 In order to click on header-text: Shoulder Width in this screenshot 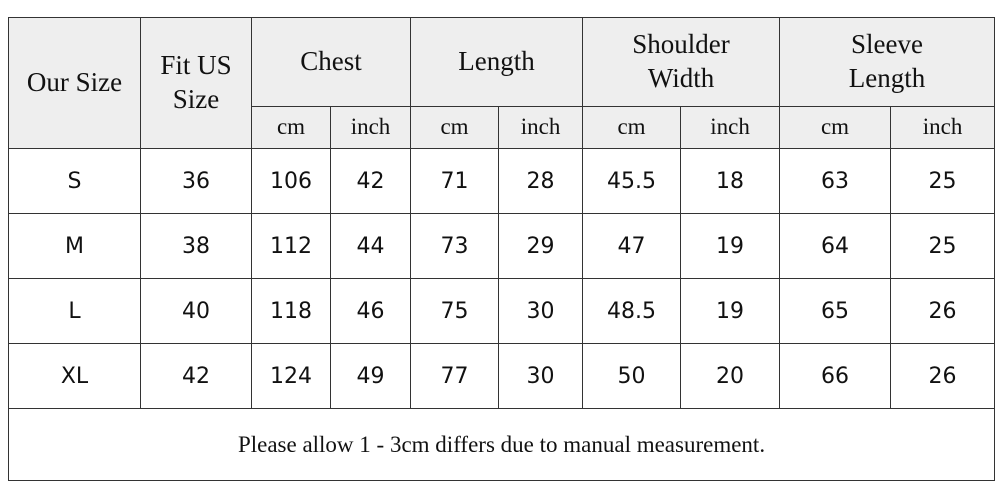, I will do `click(681, 61)`.